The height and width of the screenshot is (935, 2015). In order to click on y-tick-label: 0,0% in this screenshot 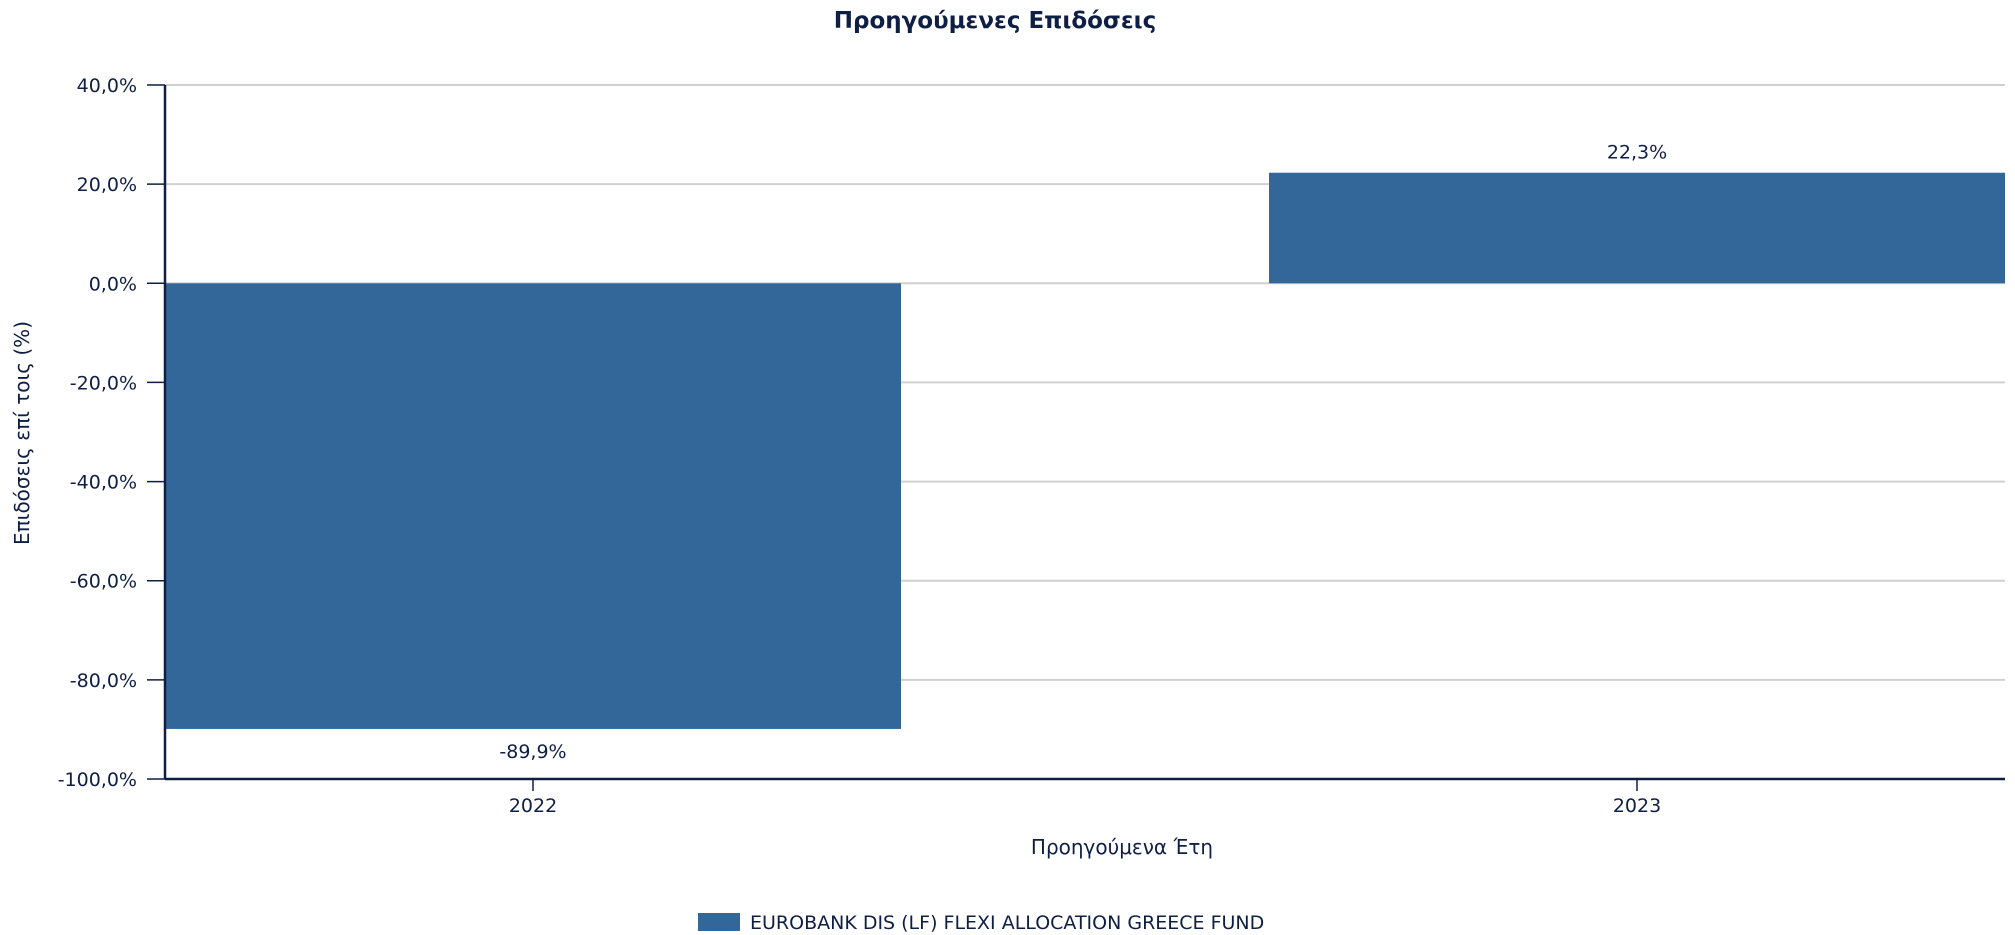, I will do `click(113, 284)`.